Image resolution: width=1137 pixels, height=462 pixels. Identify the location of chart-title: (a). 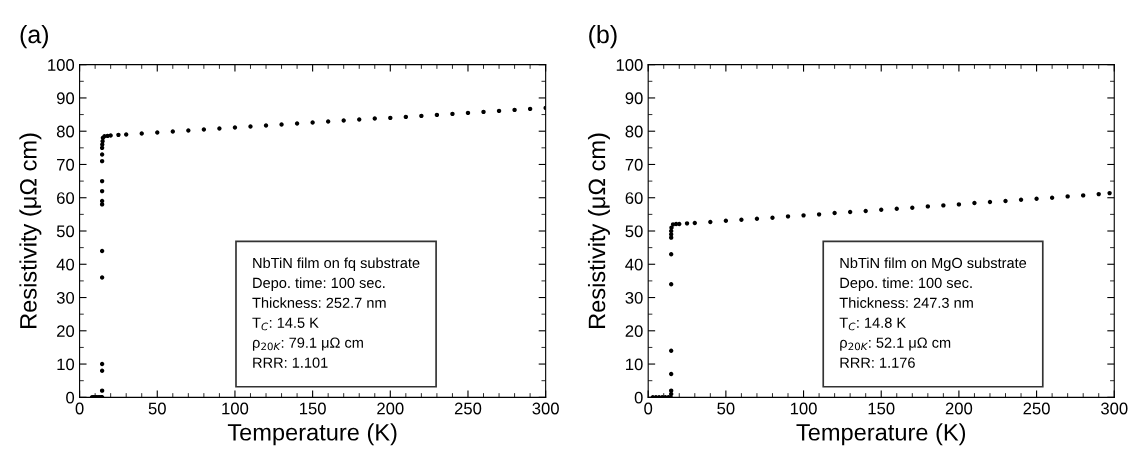
(34, 36).